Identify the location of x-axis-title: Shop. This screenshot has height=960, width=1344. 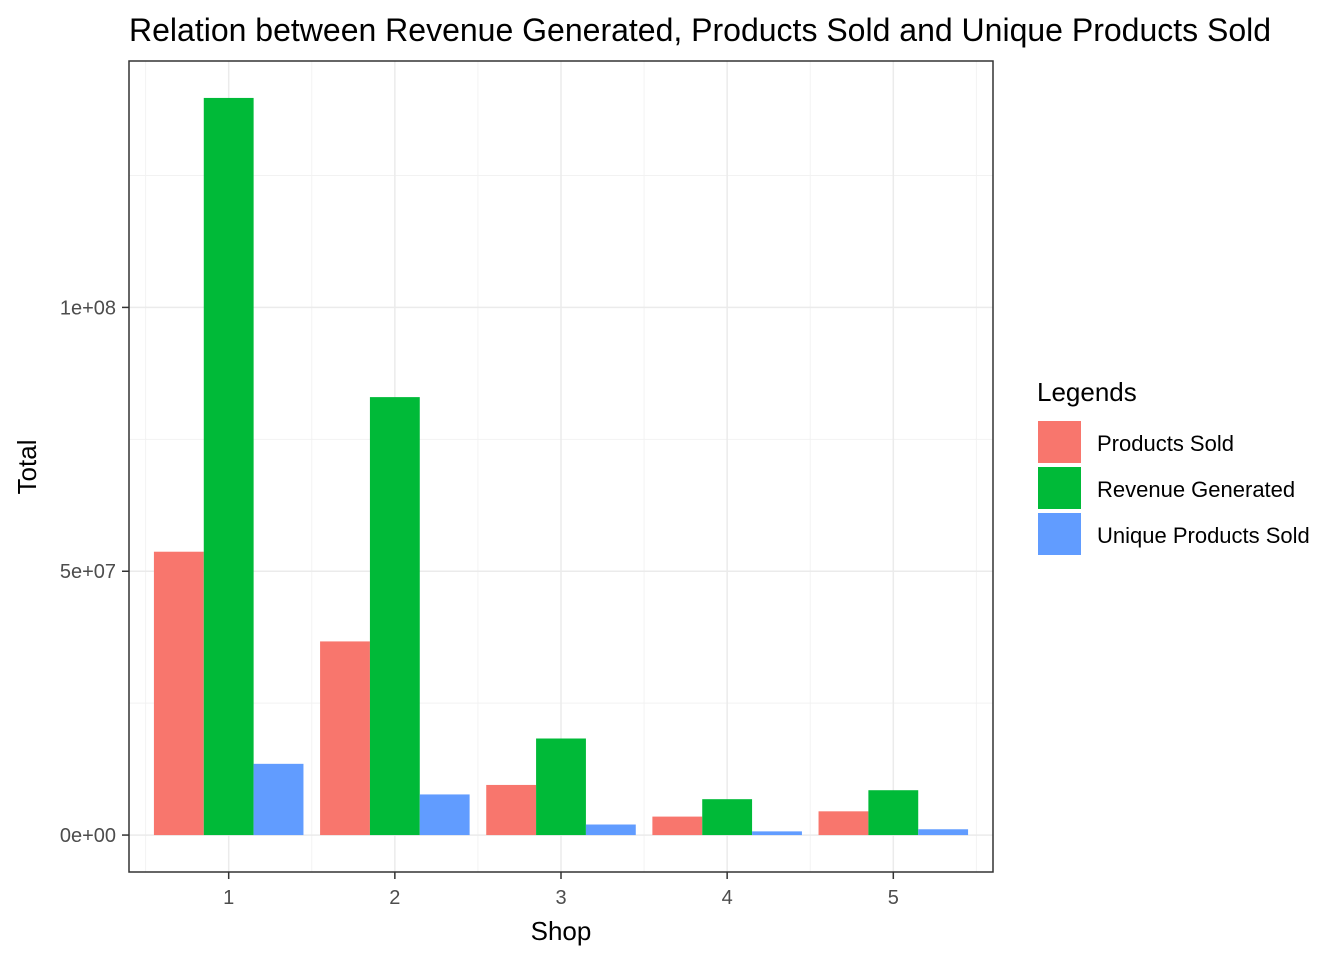
(561, 931).